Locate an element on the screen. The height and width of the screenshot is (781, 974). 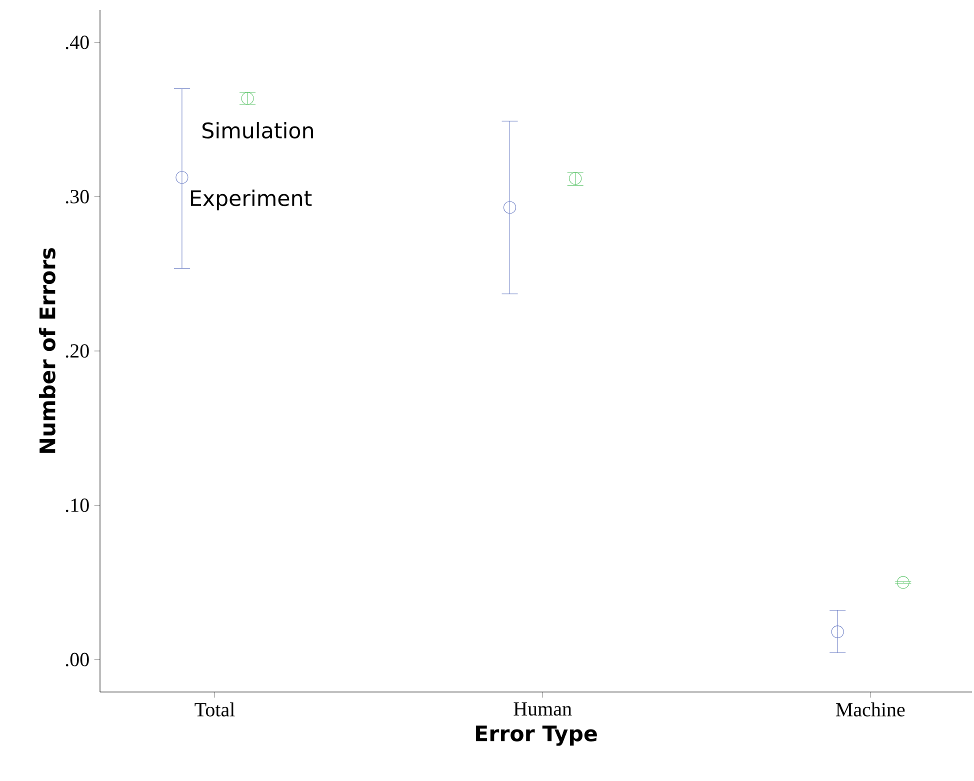
y-tick-label: .30 is located at coordinates (77, 197).